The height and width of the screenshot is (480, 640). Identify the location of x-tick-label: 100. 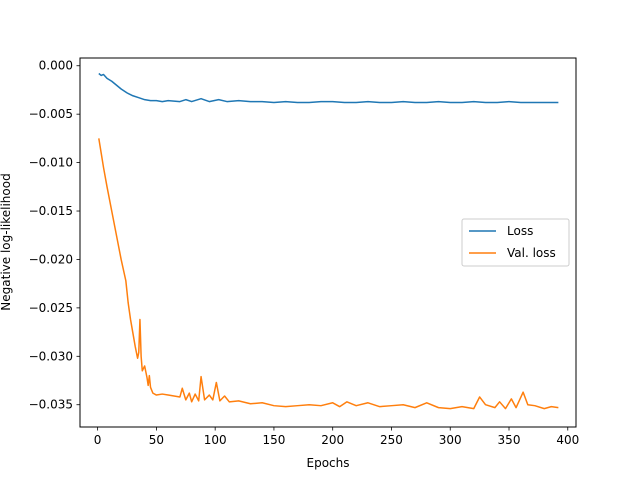
(215, 440).